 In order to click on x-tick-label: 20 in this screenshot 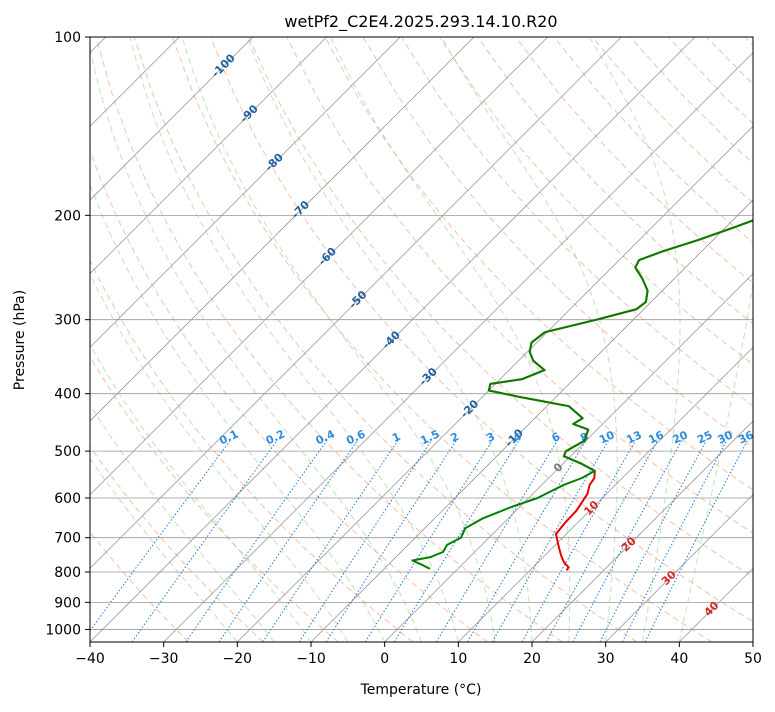, I will do `click(532, 659)`.